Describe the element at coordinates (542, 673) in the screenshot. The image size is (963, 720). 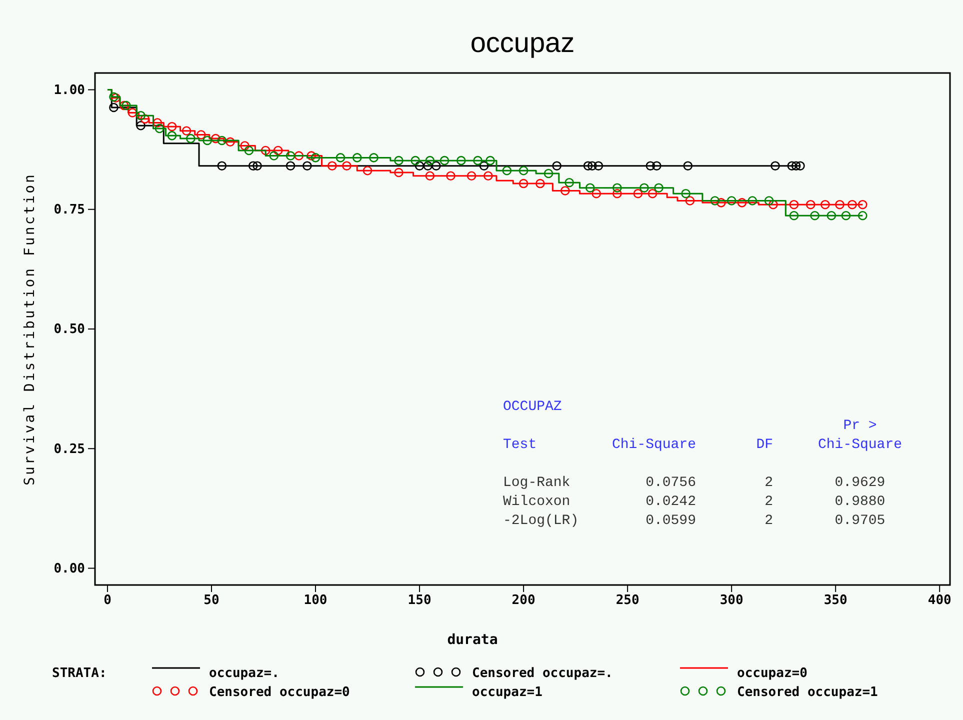
I see `legend-label: Censored occupaz=.` at that location.